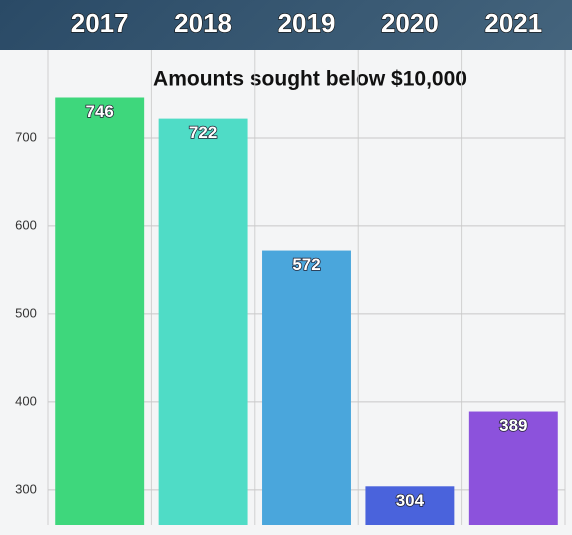 The image size is (572, 535). Describe the element at coordinates (100, 23) in the screenshot. I see `category-label: 2017` at that location.